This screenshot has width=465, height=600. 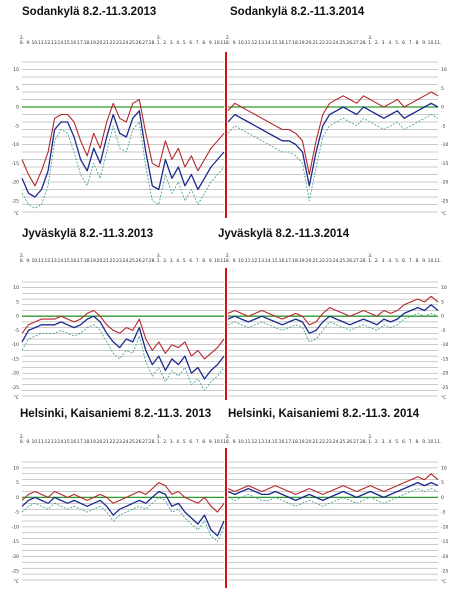 What do you see at coordinates (324, 414) in the screenshot?
I see `chart-title-helsinki-2014: Helsinki, Kaisaniemi 8.2.-11.3. 2014` at bounding box center [324, 414].